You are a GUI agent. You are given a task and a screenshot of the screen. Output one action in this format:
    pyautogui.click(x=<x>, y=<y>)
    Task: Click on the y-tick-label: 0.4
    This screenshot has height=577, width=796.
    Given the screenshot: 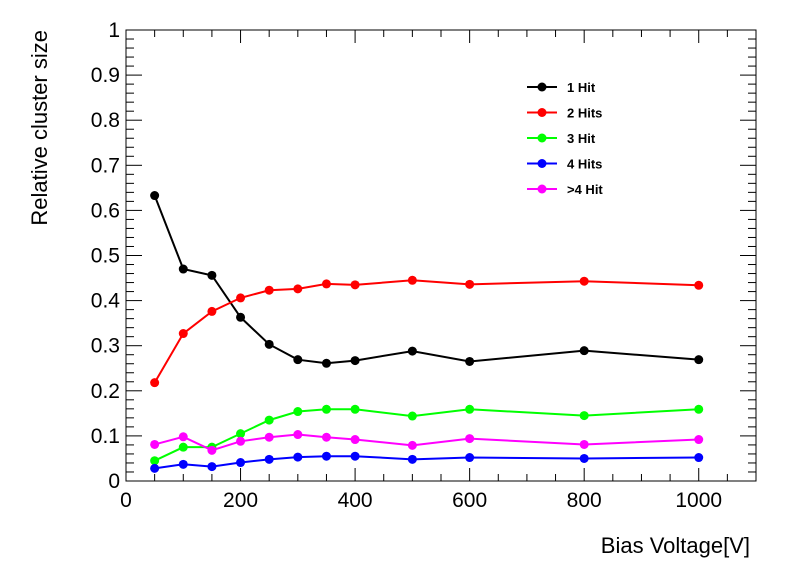 What is the action you would take?
    pyautogui.click(x=106, y=301)
    